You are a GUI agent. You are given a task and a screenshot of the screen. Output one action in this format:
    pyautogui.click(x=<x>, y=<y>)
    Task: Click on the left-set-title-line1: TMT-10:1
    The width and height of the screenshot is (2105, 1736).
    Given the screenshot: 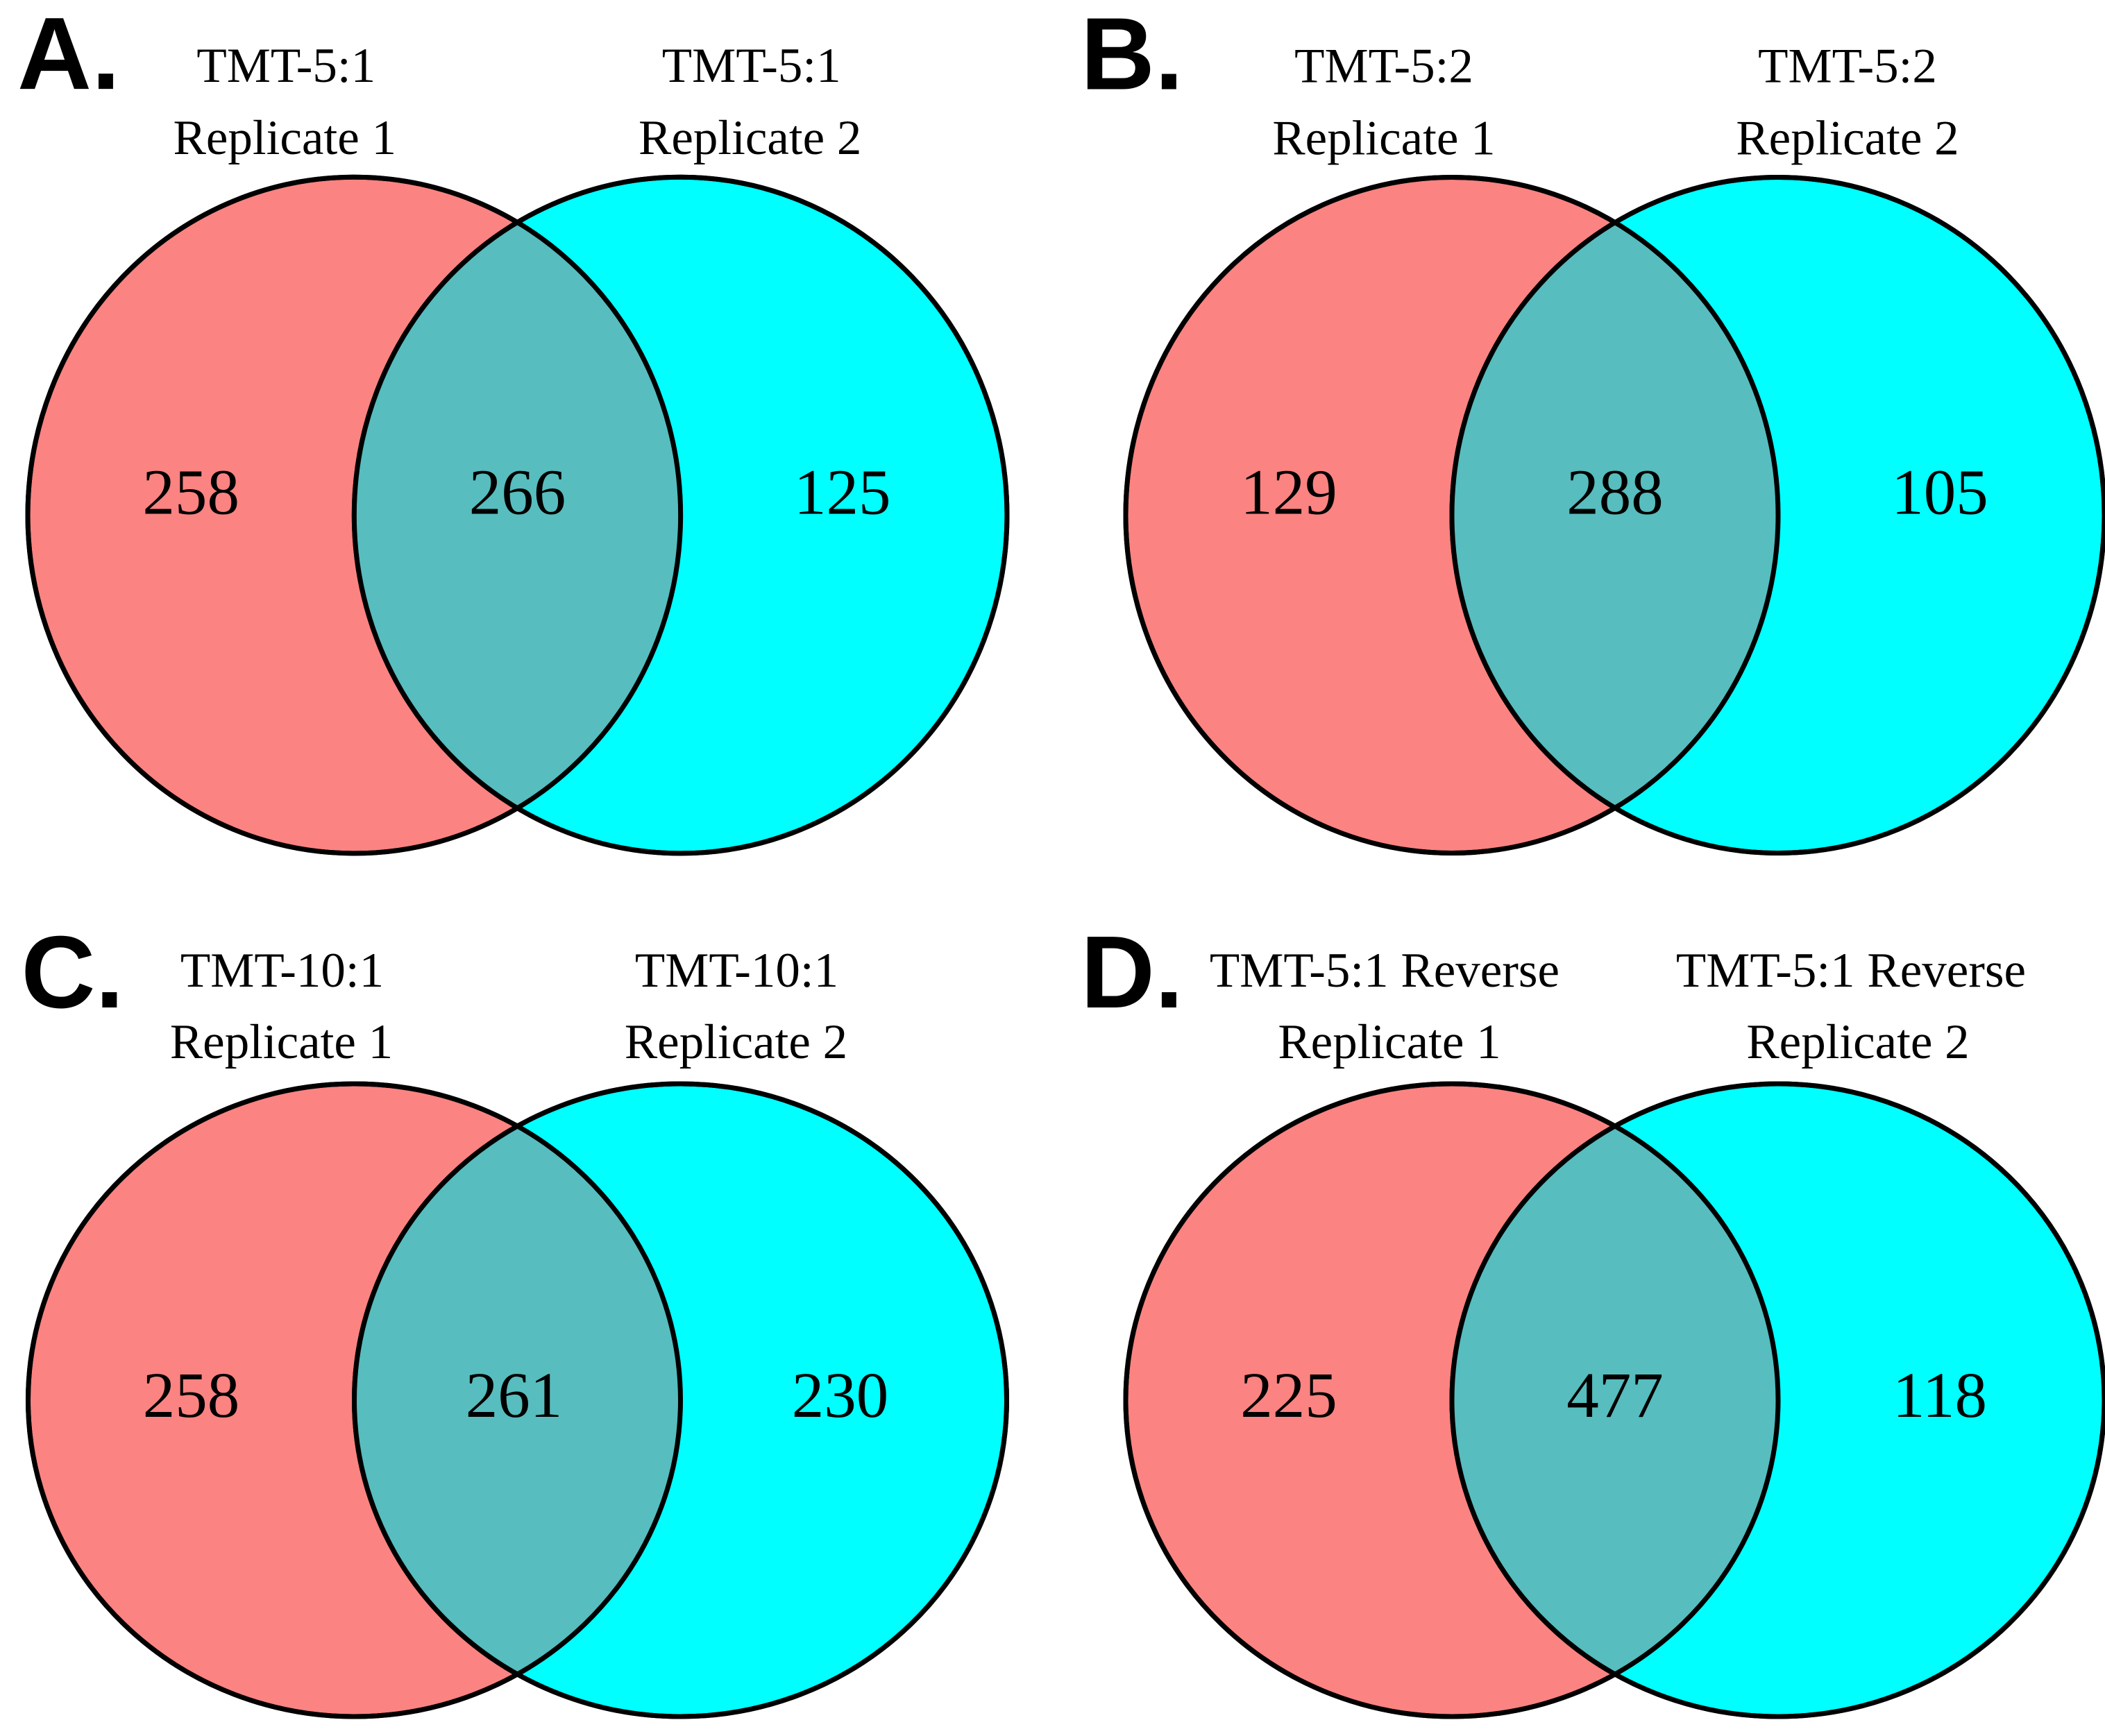 What is the action you would take?
    pyautogui.click(x=282, y=971)
    